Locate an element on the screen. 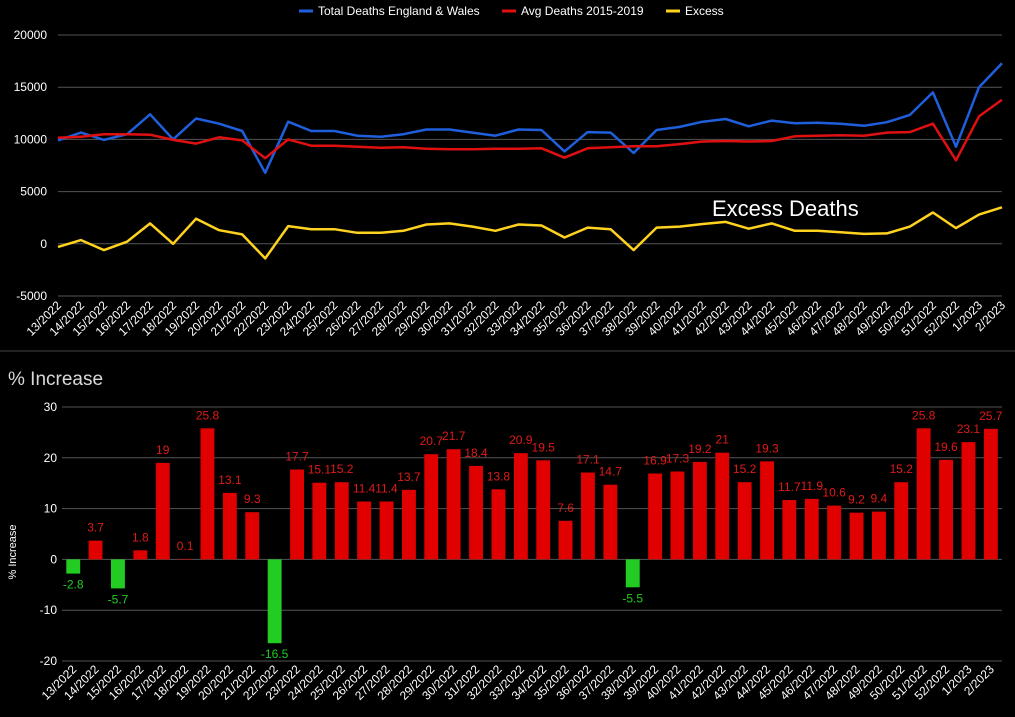  bar-data-label: 1.8 is located at coordinates (140, 537).